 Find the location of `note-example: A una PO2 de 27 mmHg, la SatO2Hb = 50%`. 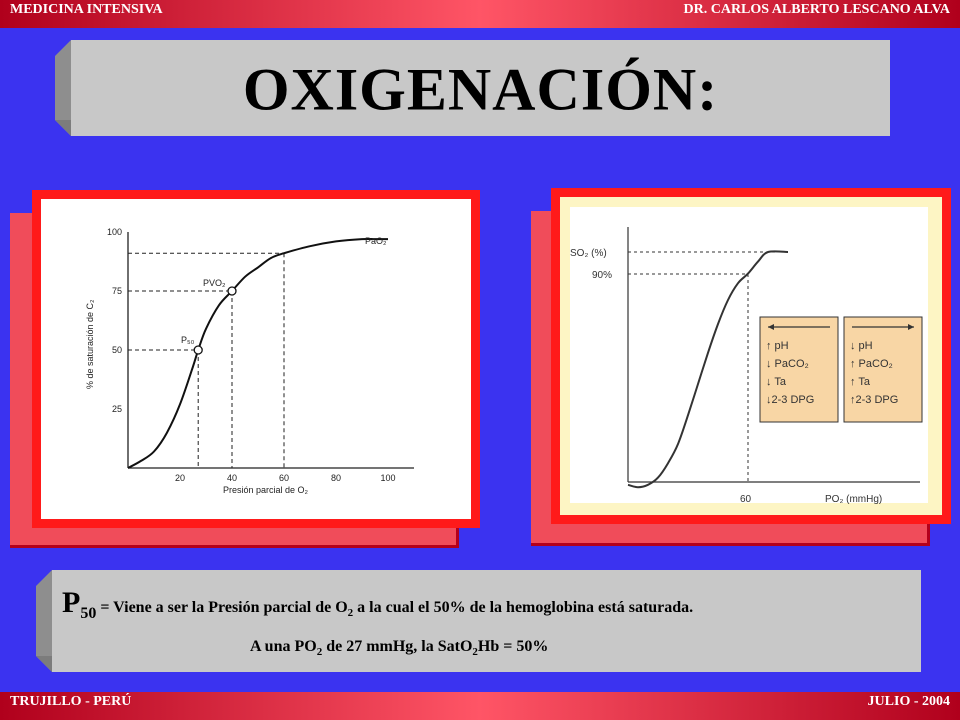

note-example: A una PO2 de 27 mmHg, la SatO2Hb = 50% is located at coordinates (399, 648).